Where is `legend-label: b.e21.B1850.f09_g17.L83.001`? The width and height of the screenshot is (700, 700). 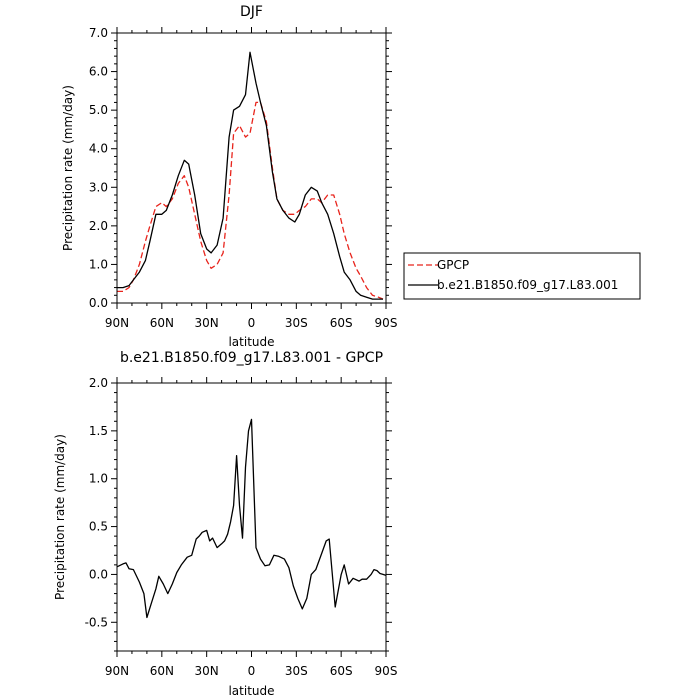
legend-label: b.e21.B1850.f09_g17.L83.001 is located at coordinates (527, 285).